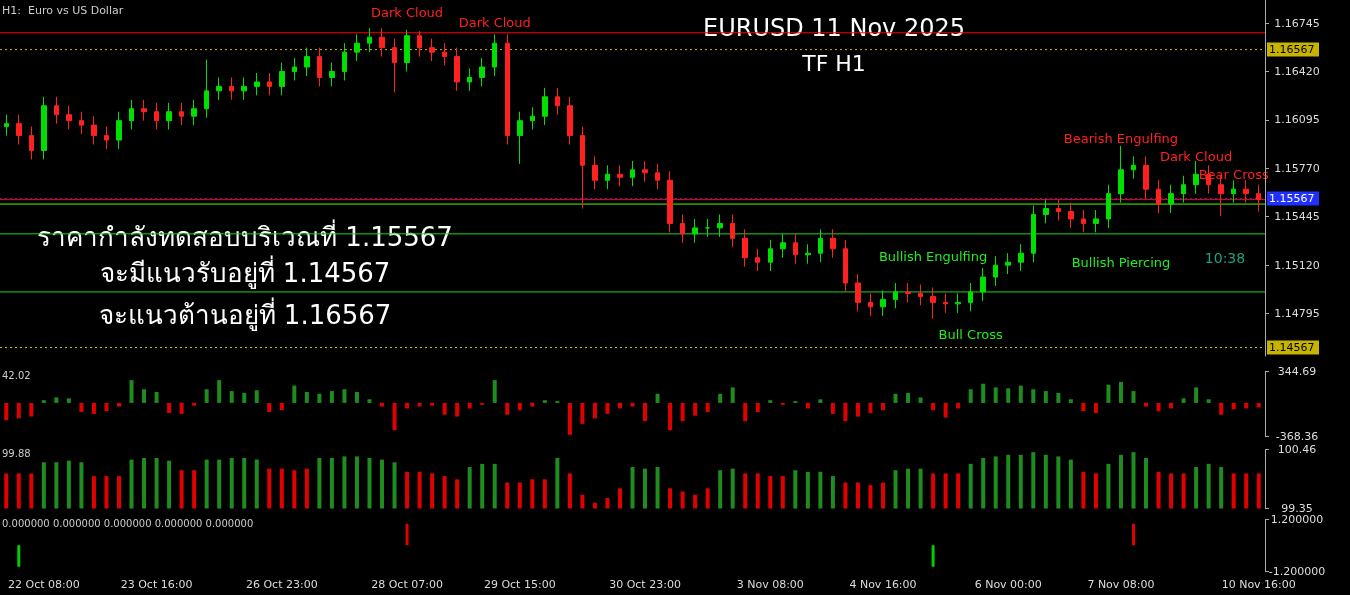 The image size is (1350, 595). I want to click on ref-line-label: 1.14567, so click(1292, 348).